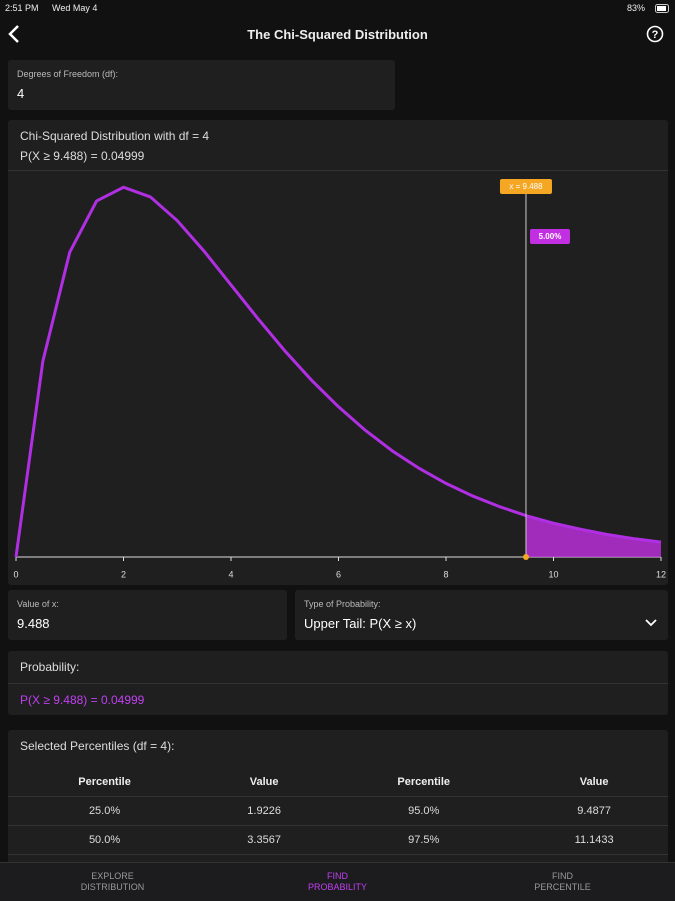 The image size is (675, 901). I want to click on df-field: Degrees of Freedom (df): 4, so click(201, 85).